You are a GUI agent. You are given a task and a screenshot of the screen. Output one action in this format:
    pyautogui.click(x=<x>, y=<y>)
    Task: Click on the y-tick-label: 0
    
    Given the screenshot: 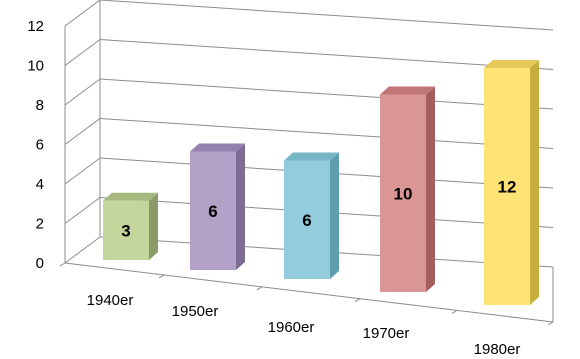 What is the action you would take?
    pyautogui.click(x=40, y=263)
    